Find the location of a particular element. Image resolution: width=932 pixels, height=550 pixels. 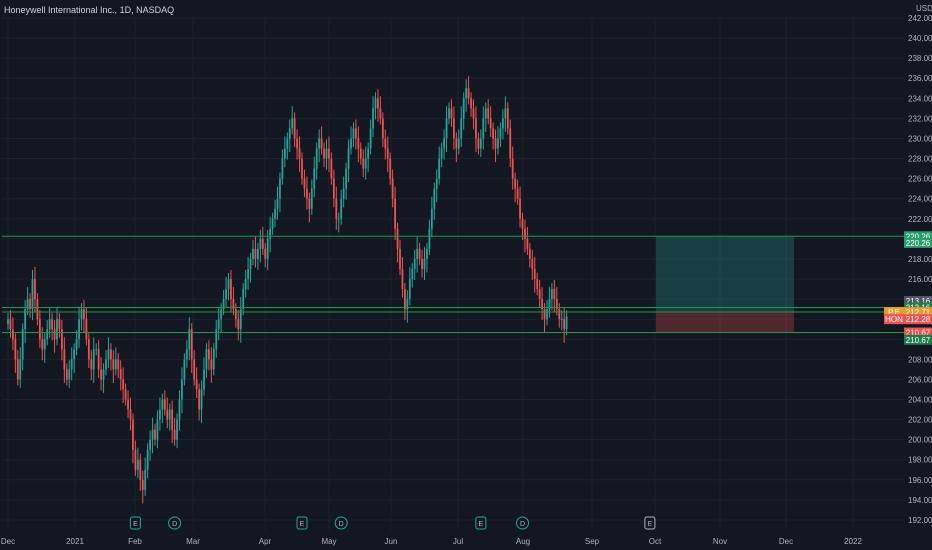

price-tag-label: 213.16 is located at coordinates (918, 301).